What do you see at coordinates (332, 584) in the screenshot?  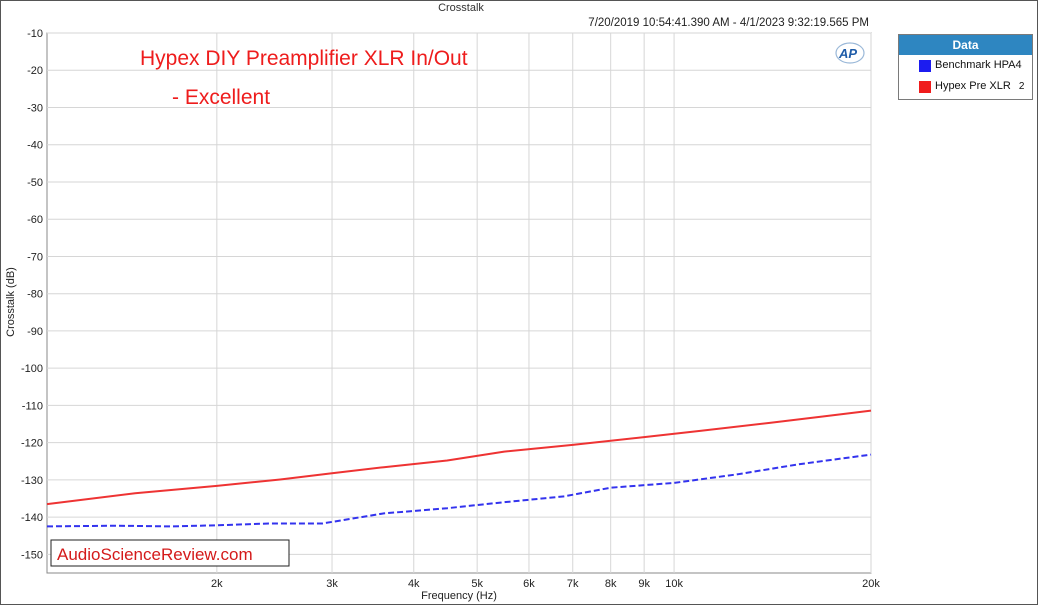 I see `x-tick-label: 3k` at bounding box center [332, 584].